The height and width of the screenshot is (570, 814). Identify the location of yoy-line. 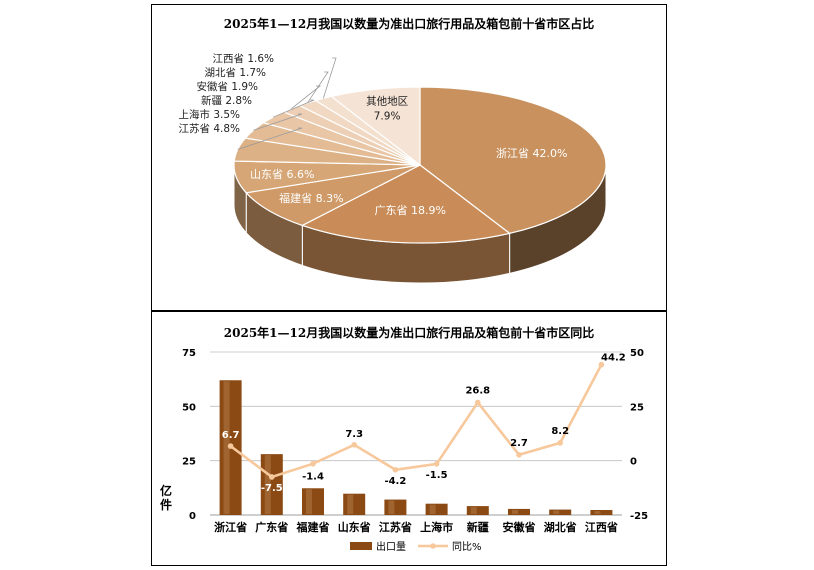
(416, 421).